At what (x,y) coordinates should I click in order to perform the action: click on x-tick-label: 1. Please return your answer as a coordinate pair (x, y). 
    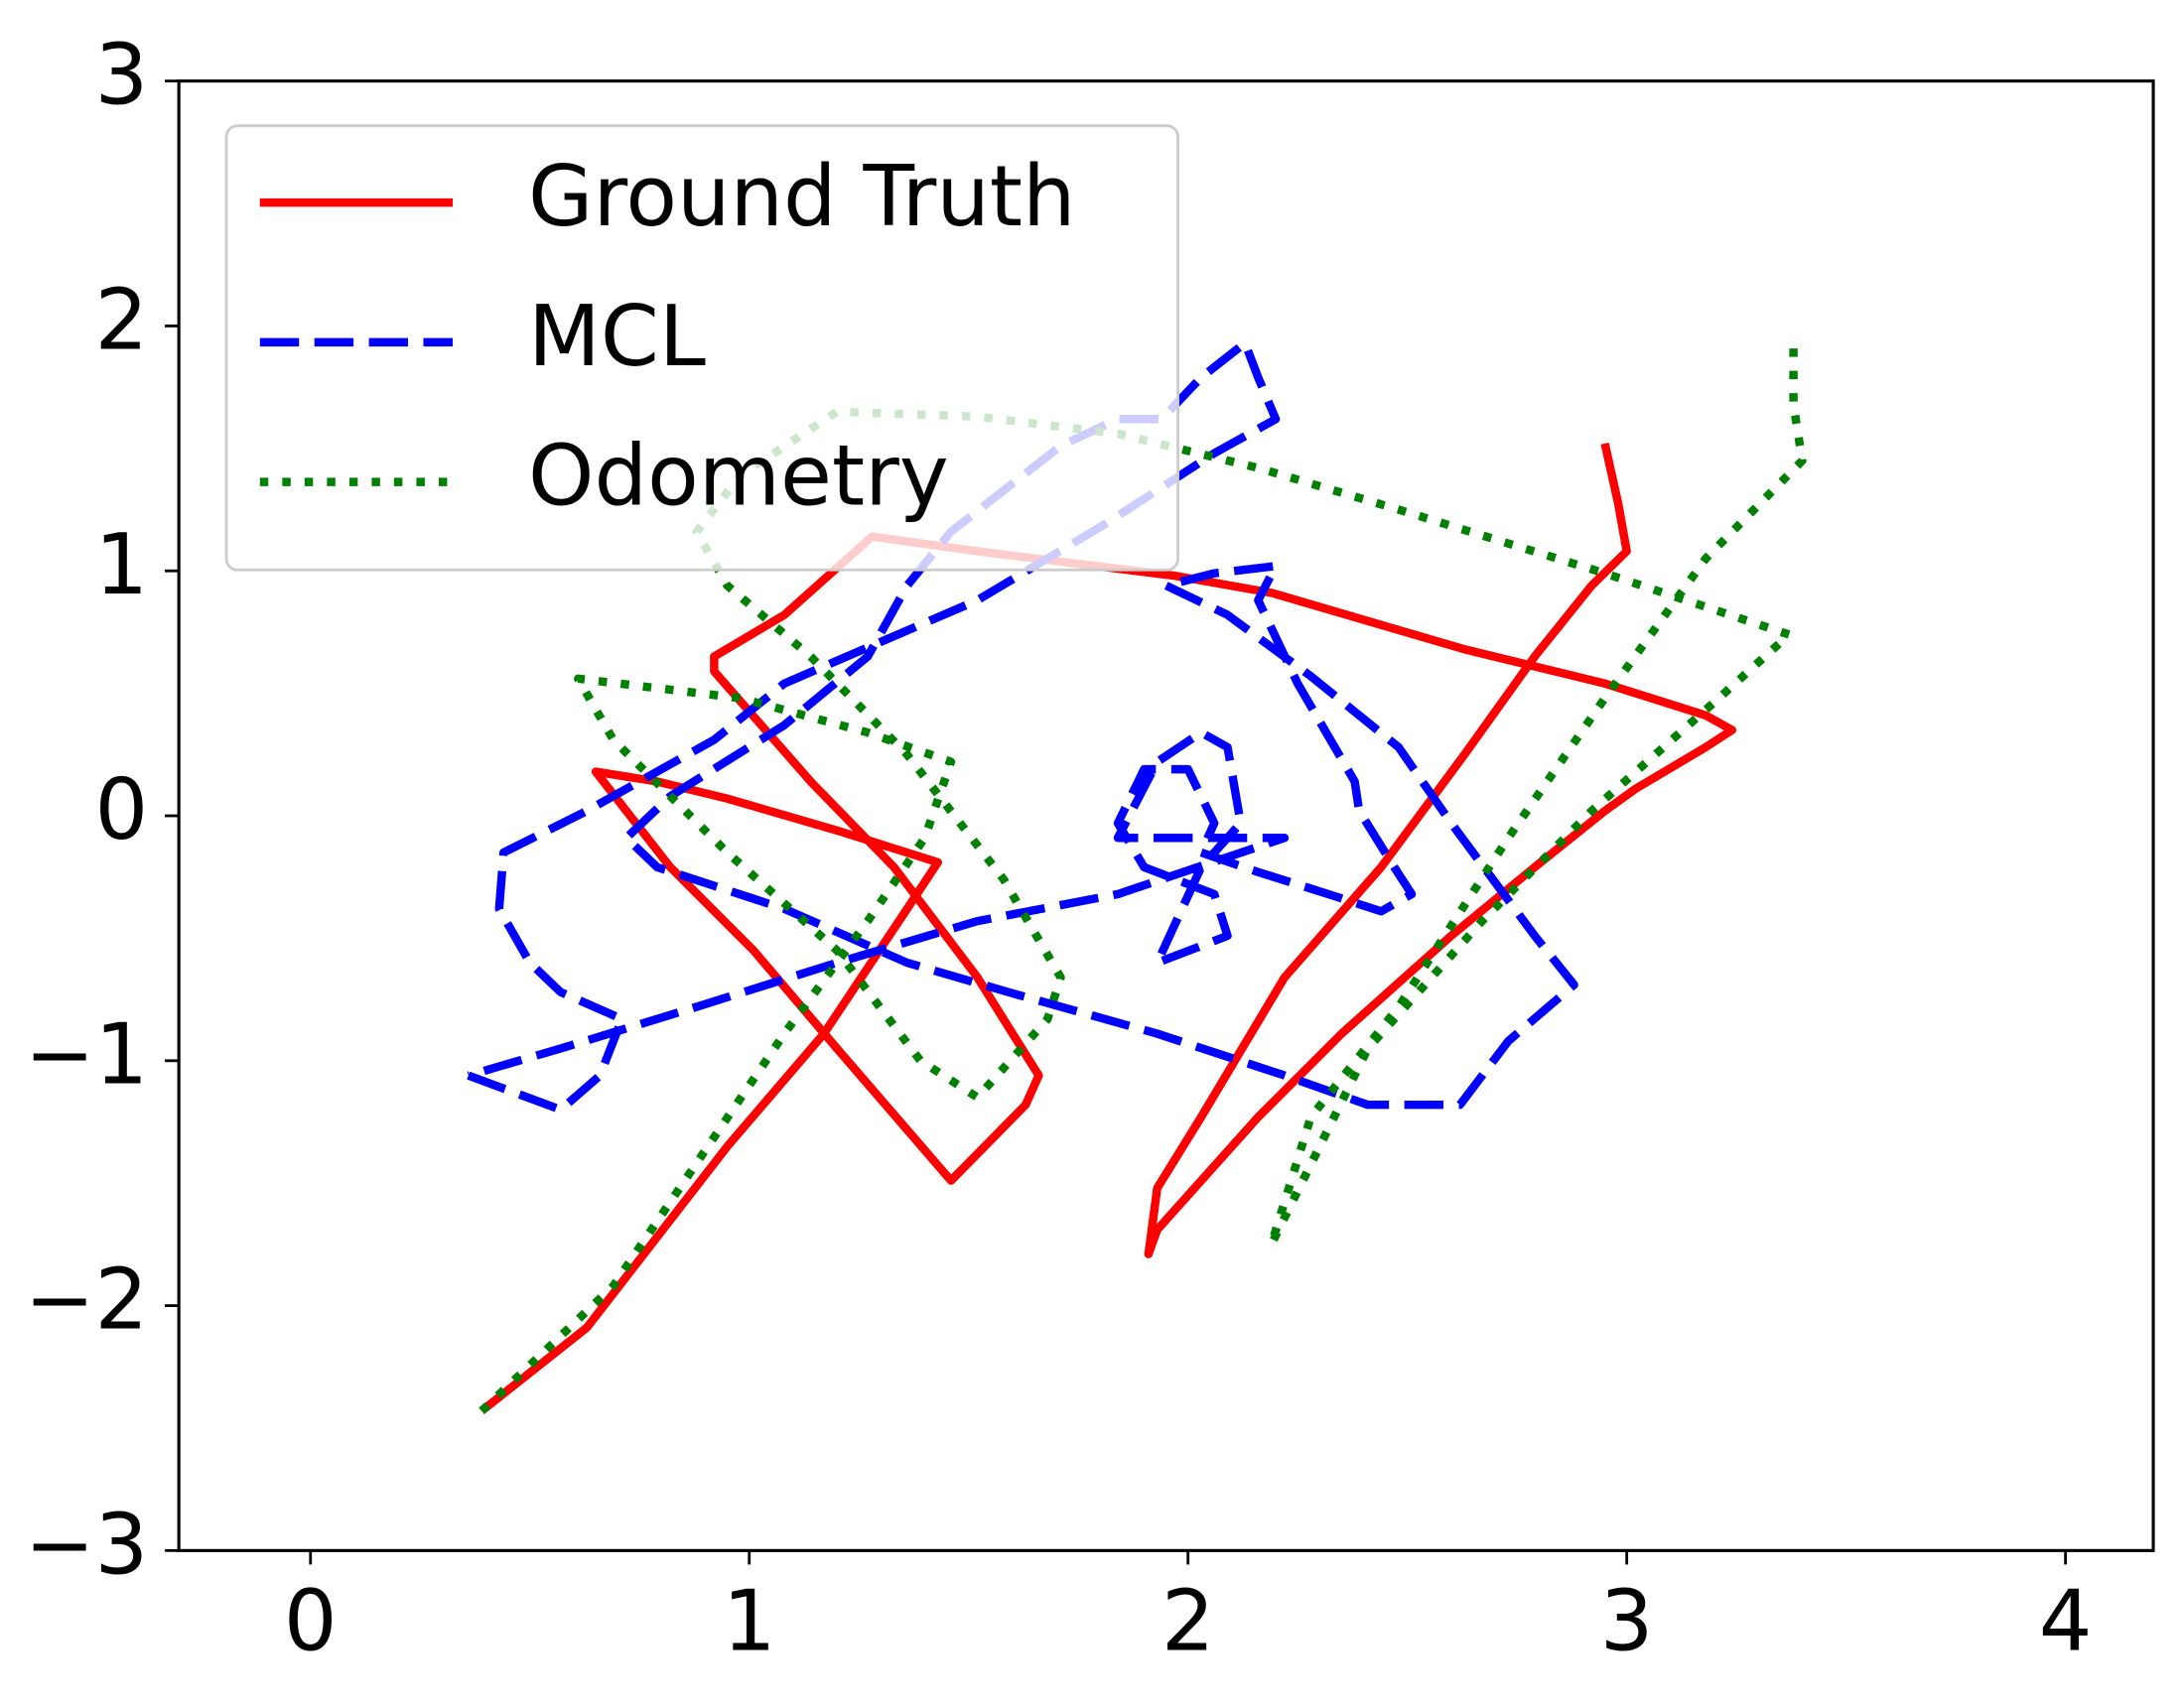
    Looking at the image, I should click on (749, 1621).